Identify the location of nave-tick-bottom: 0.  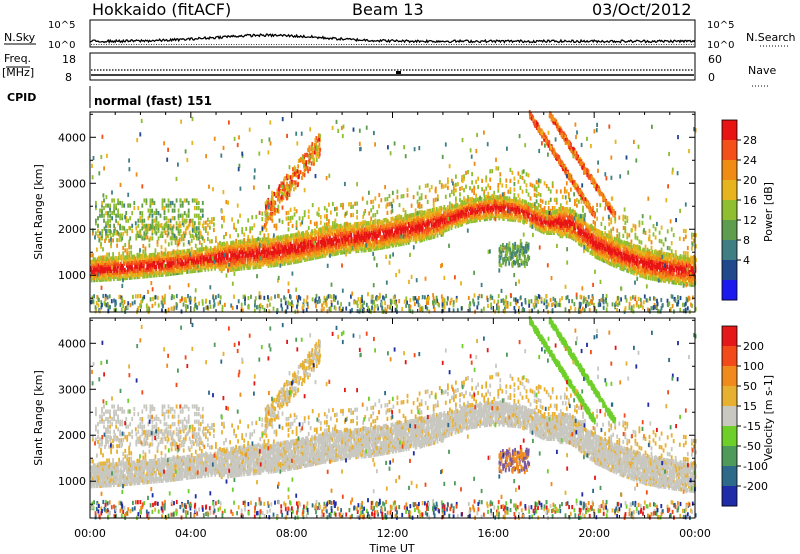
(711, 77).